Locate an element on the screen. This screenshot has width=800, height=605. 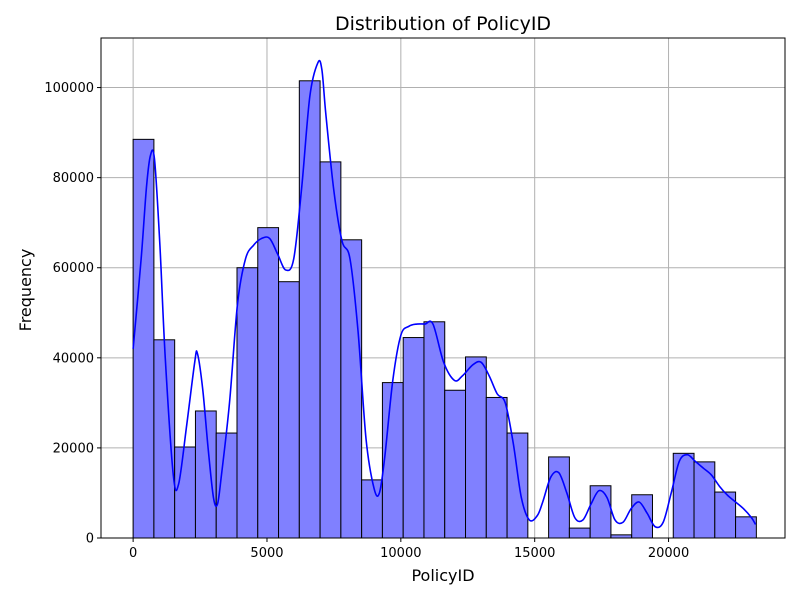
x-tick-label: 15000 is located at coordinates (534, 553).